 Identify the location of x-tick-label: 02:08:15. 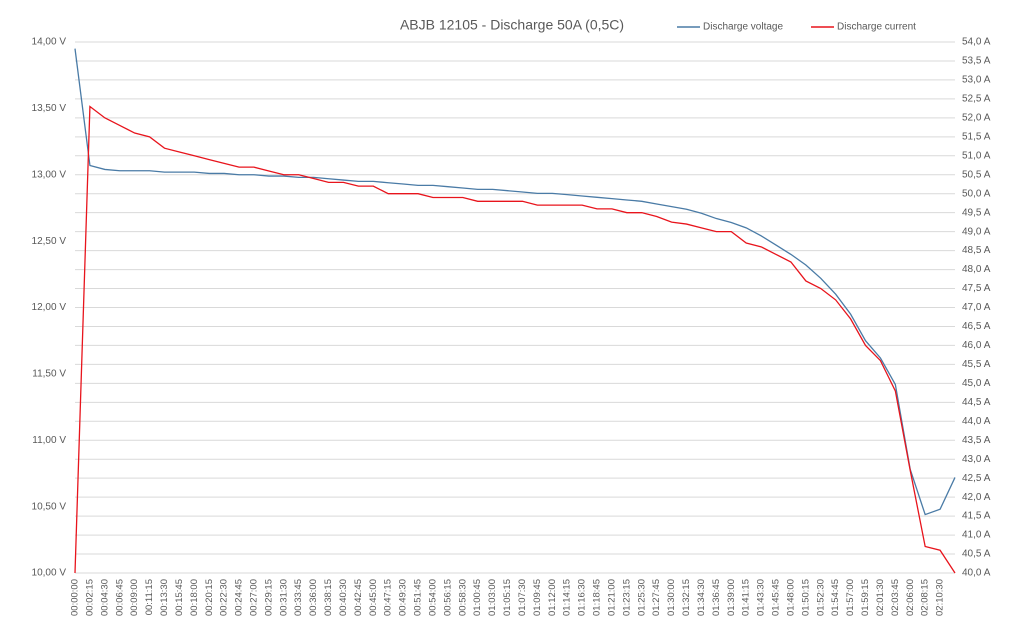
(925, 597).